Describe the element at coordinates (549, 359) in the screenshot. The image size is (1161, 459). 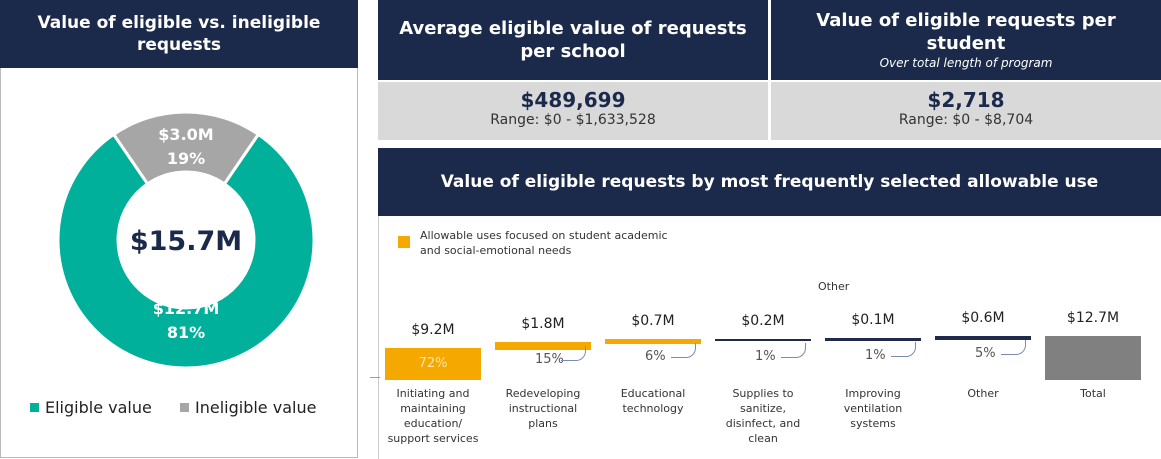
I see `share-label: 15%` at that location.